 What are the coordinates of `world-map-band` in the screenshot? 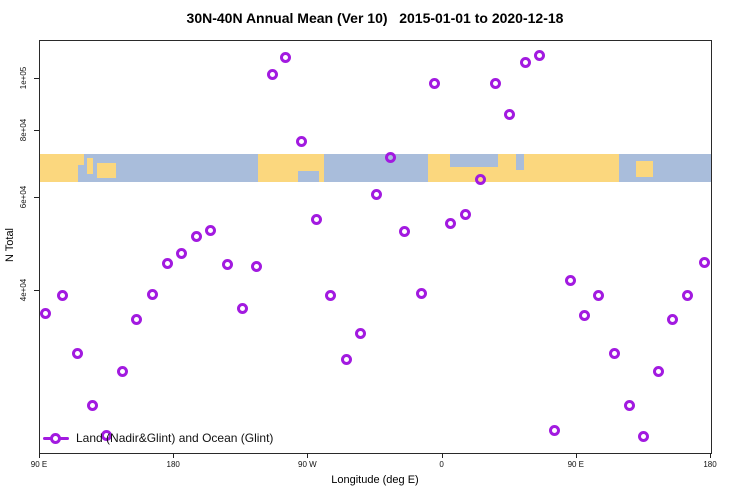 It's located at (375, 168).